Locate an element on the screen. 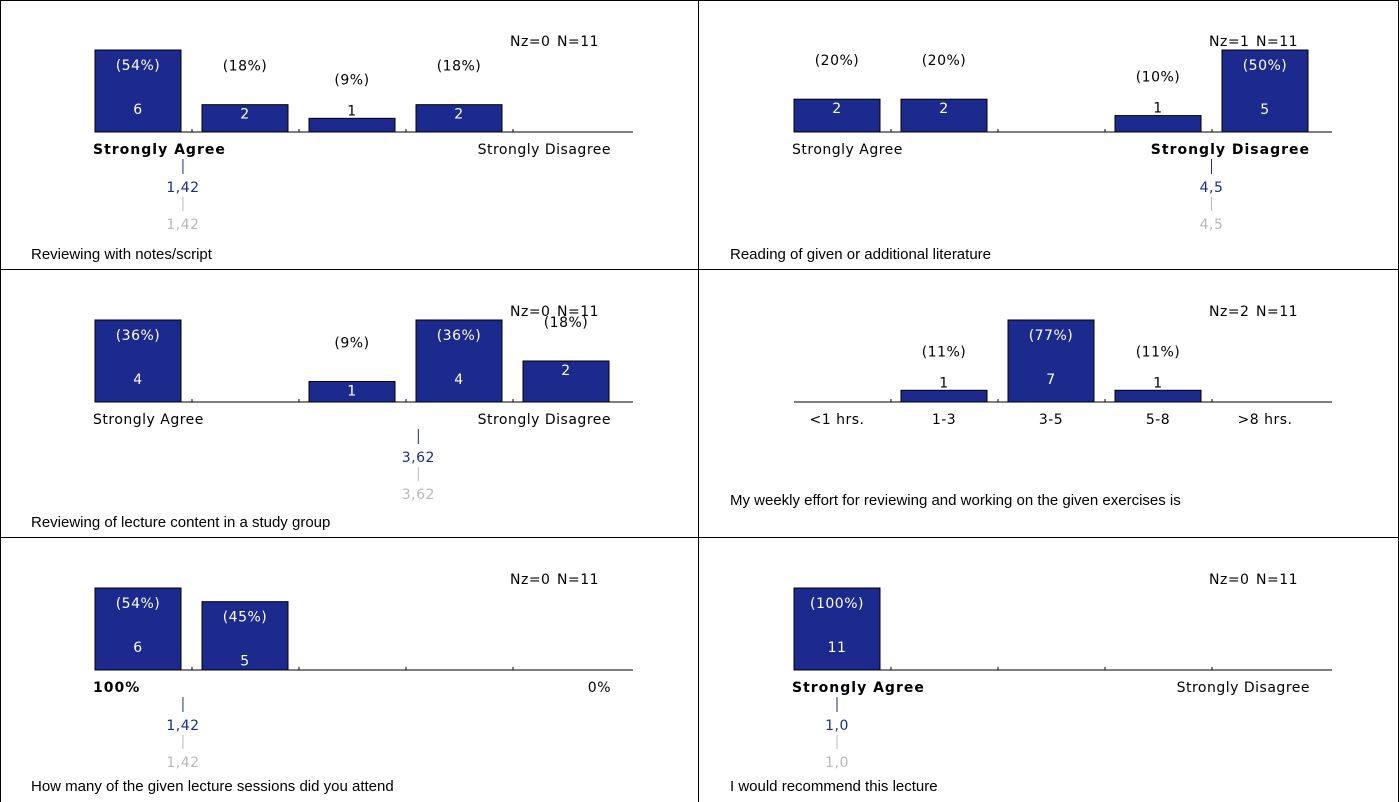  percent-label: (50%) is located at coordinates (1265, 66).